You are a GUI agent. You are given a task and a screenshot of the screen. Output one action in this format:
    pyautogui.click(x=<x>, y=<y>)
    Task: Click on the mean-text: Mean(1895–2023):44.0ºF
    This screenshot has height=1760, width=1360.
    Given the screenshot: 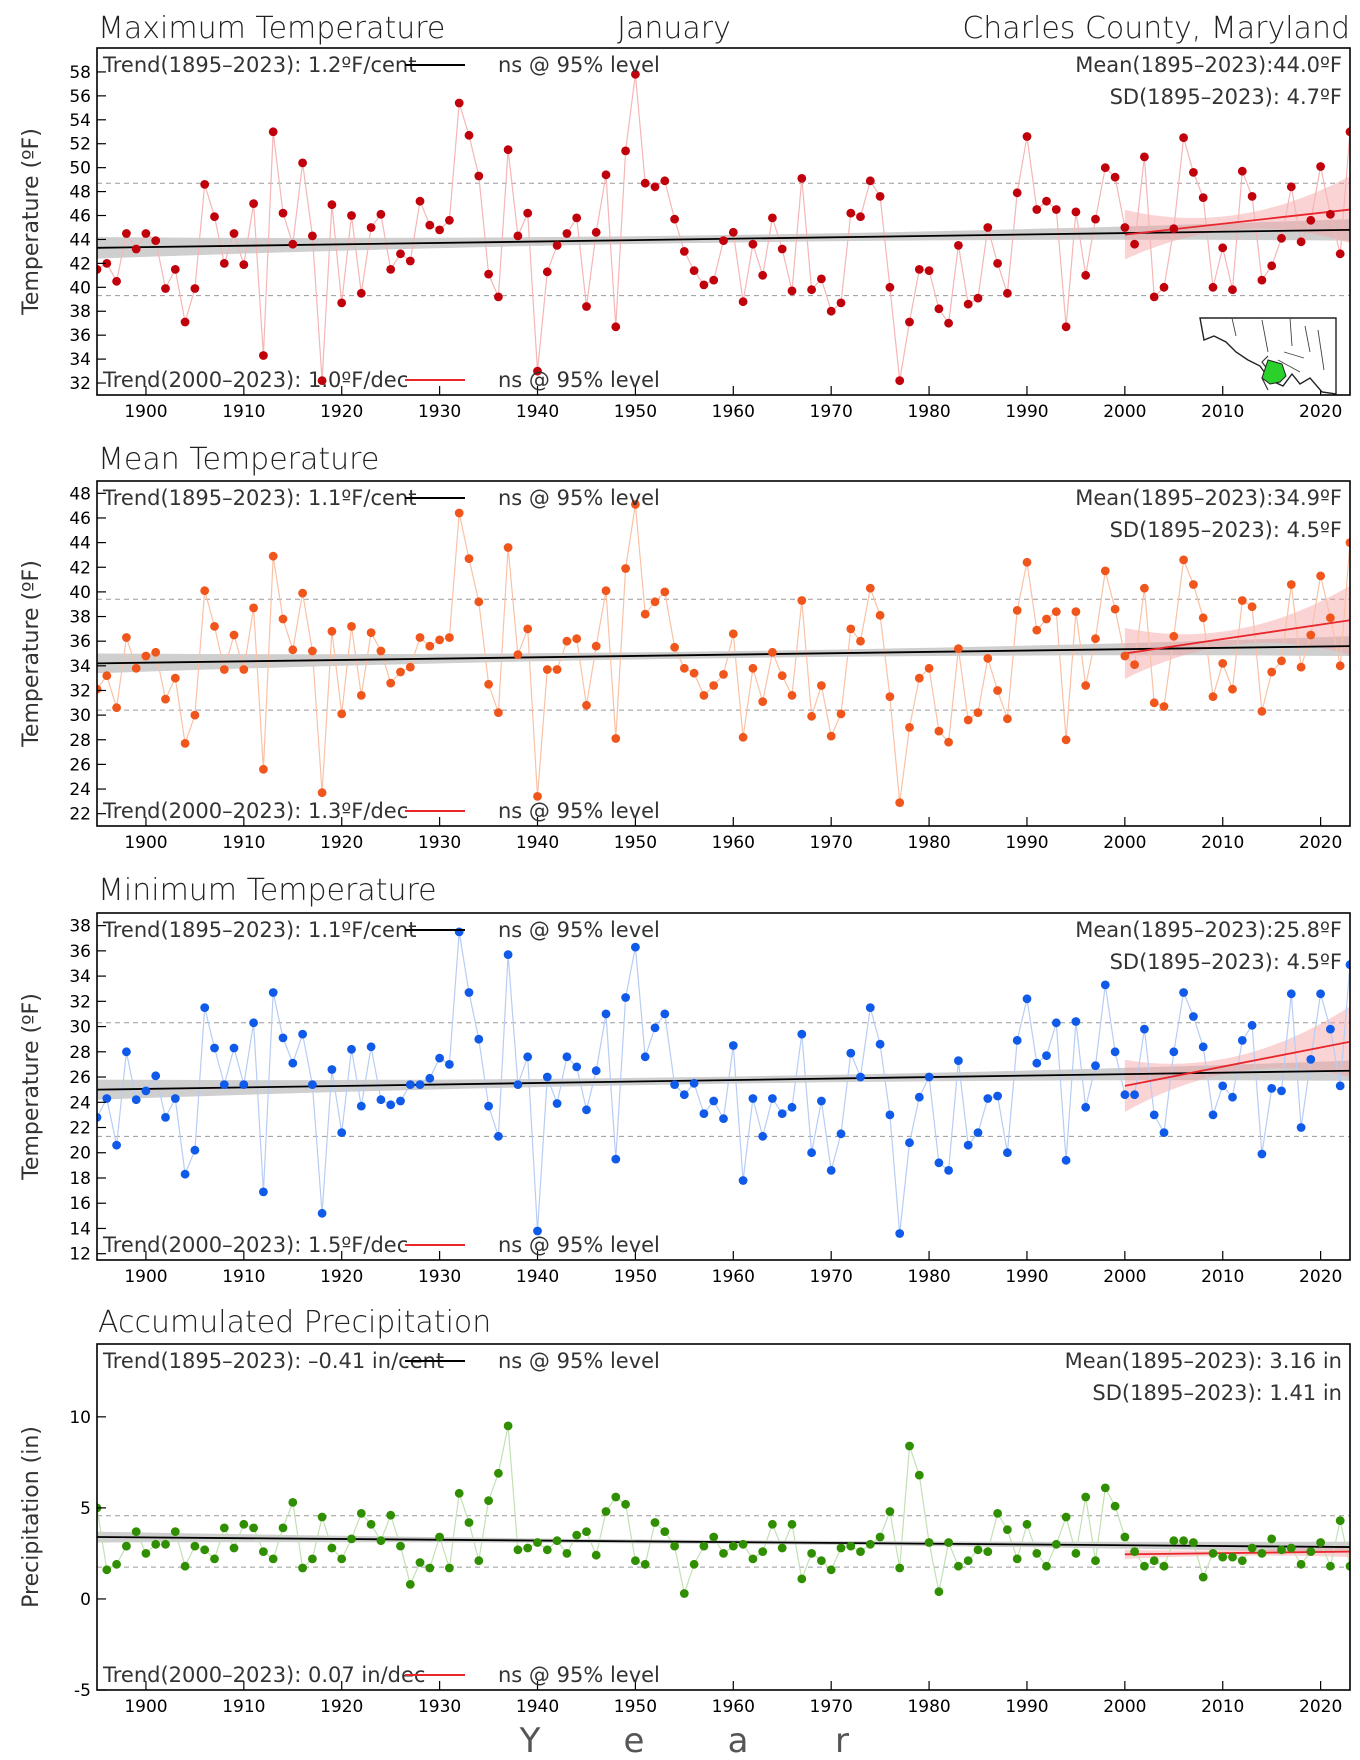 What is the action you would take?
    pyautogui.click(x=1208, y=65)
    